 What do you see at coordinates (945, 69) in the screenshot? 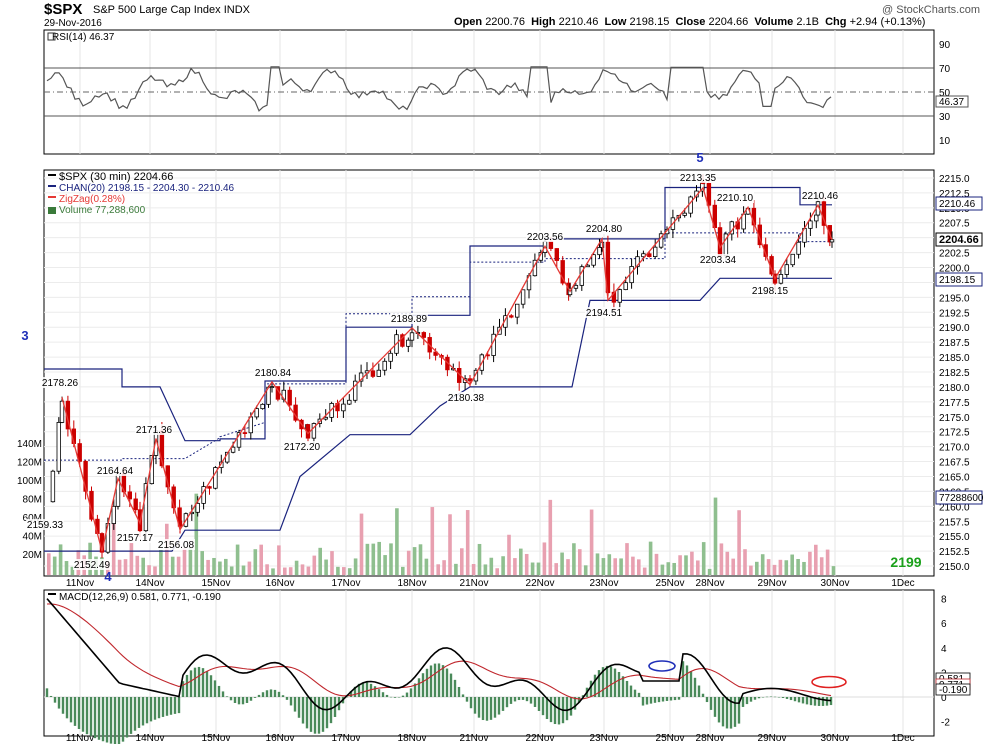
I see `rsi-tick-label: 70` at bounding box center [945, 69].